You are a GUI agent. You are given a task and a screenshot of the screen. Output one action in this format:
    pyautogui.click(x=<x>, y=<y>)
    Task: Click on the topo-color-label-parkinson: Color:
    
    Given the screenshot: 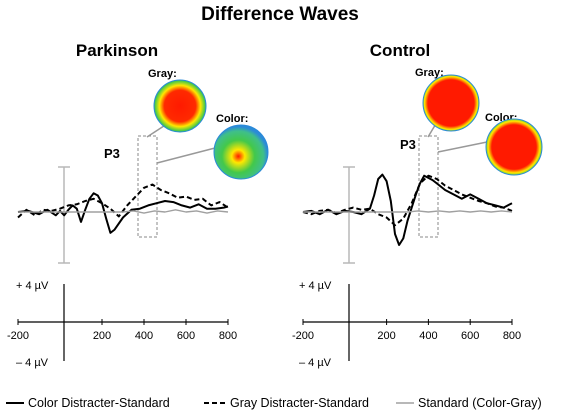 What is the action you would take?
    pyautogui.click(x=232, y=119)
    